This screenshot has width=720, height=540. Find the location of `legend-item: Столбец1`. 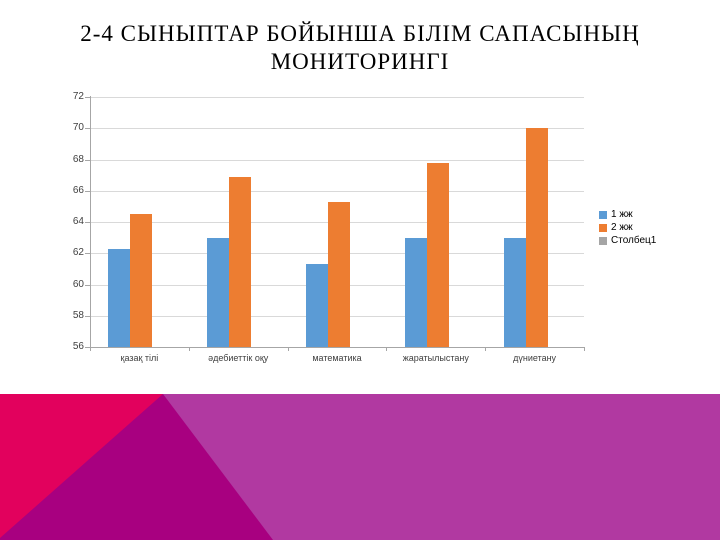

legend-item: Столбец1 is located at coordinates (627, 240).